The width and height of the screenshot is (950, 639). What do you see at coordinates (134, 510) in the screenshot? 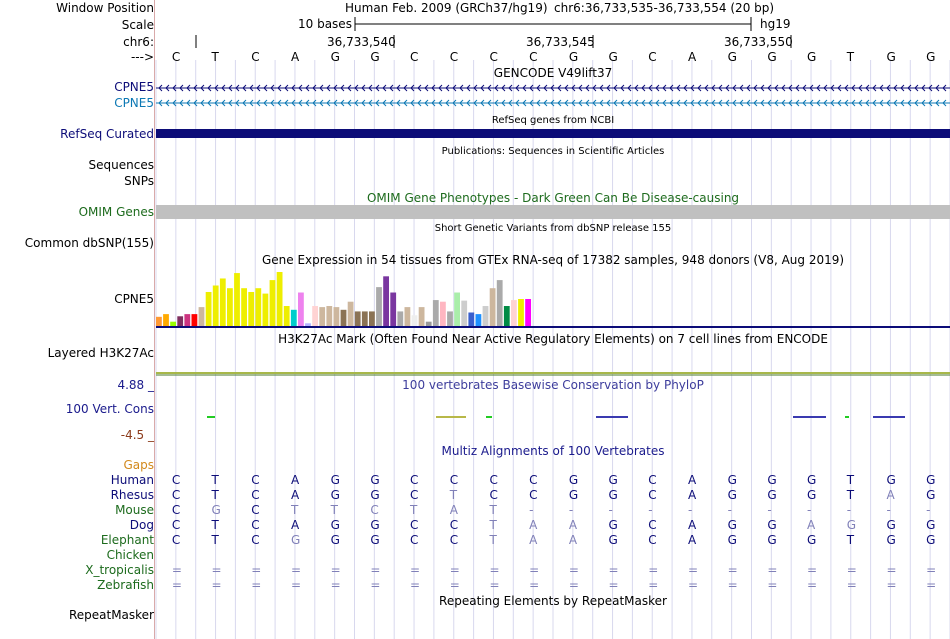
I see `species-label: Mouse` at bounding box center [134, 510].